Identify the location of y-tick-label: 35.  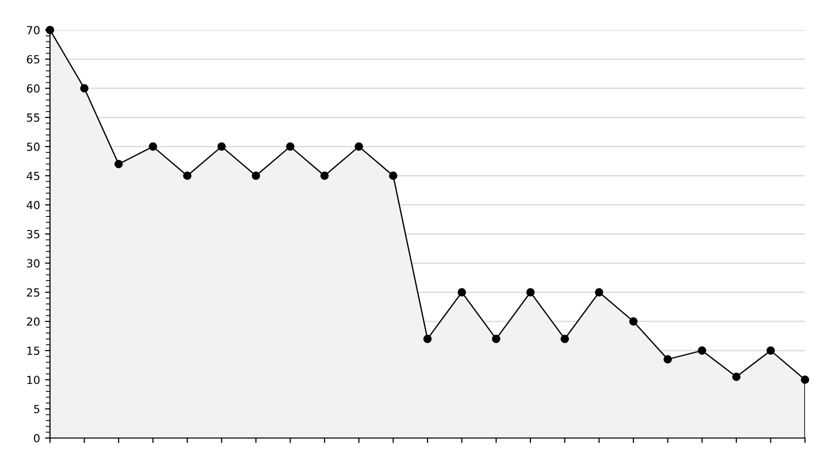
(33, 234).